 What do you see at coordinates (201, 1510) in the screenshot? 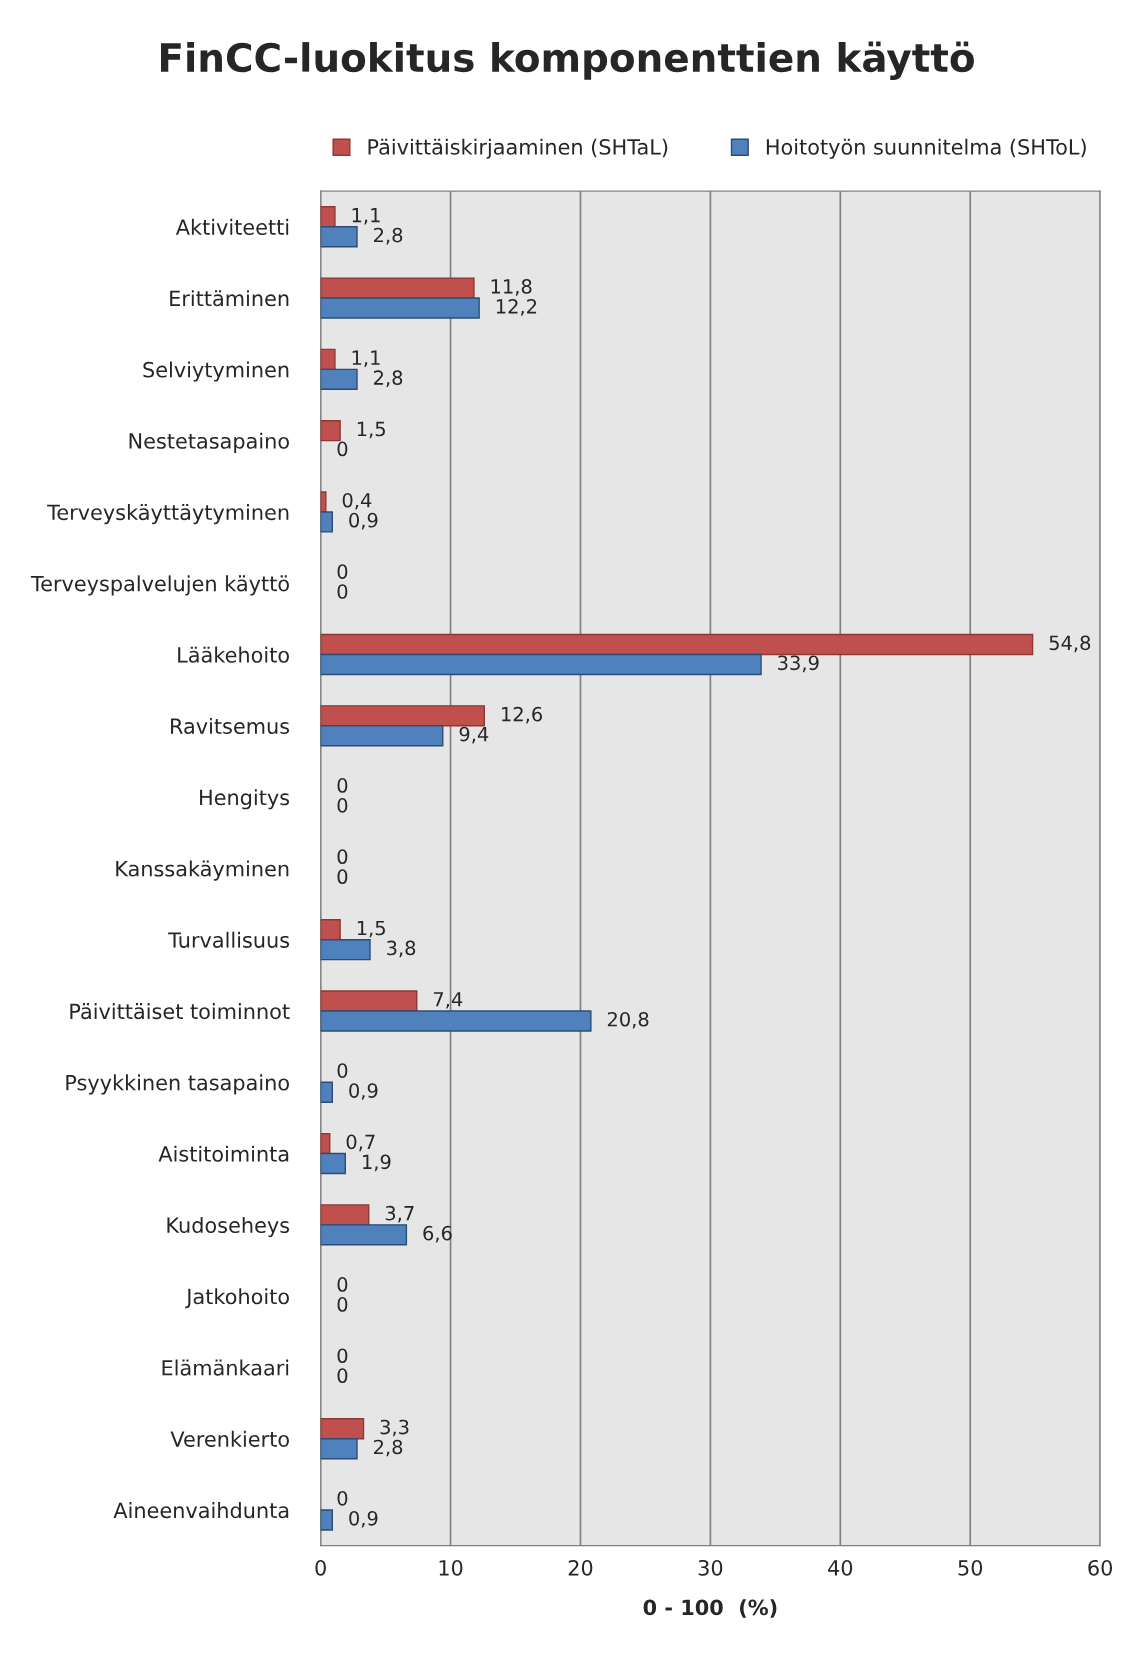
I see `y-tick-label: Aineenvaihdunta` at bounding box center [201, 1510].